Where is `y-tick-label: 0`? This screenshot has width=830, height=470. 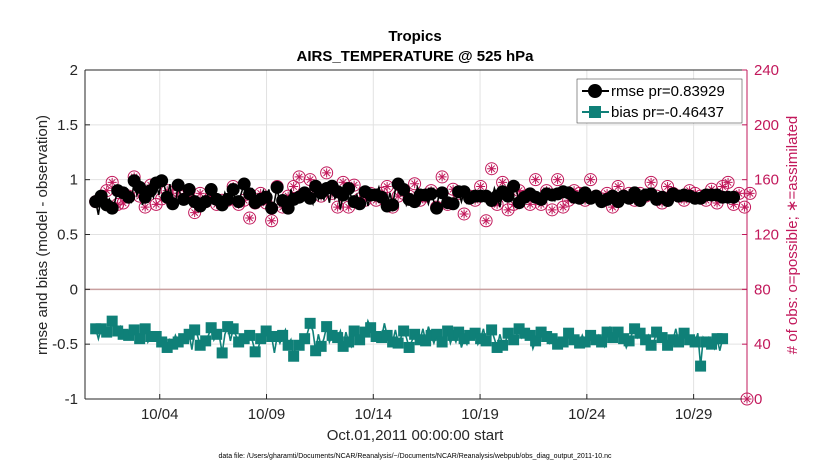 y-tick-label: 0 is located at coordinates (74, 289).